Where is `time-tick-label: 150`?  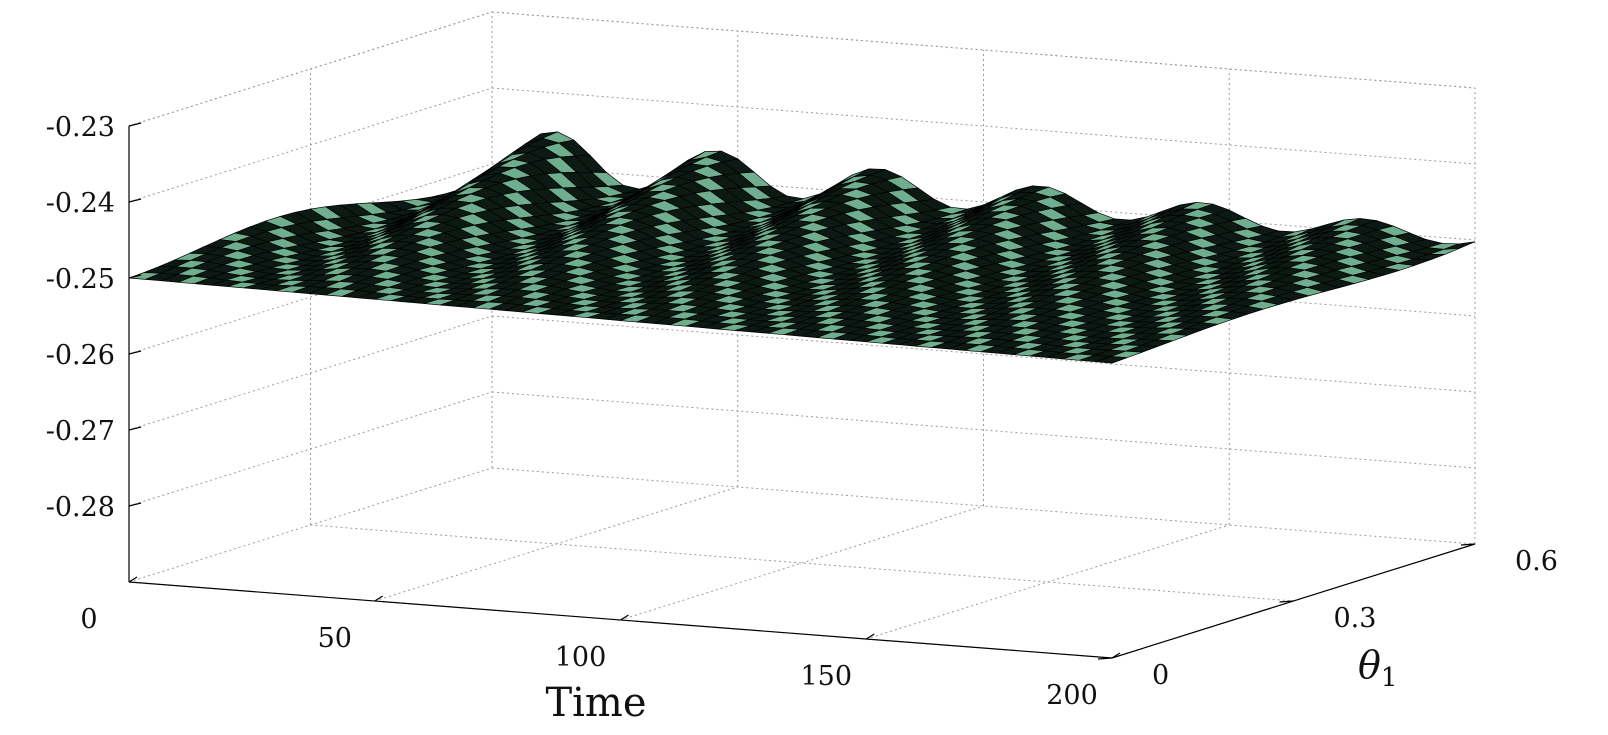
time-tick-label: 150 is located at coordinates (826, 676).